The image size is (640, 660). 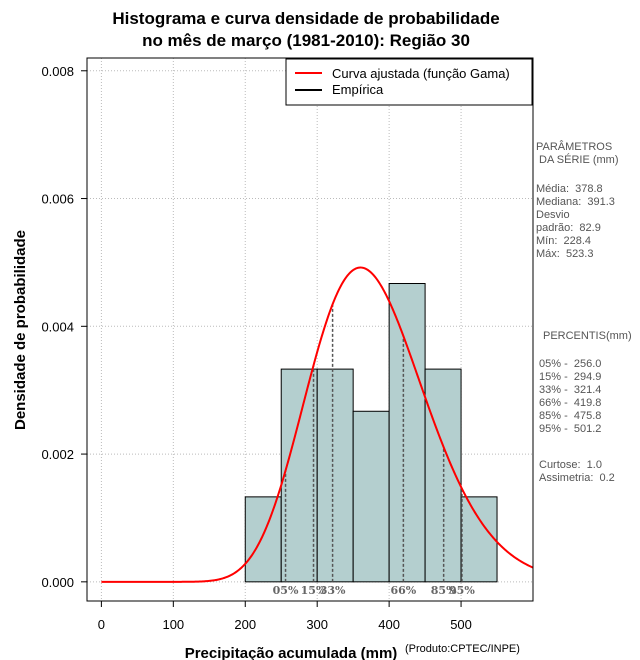 I want to click on x-tick-label: 100, so click(x=173, y=624).